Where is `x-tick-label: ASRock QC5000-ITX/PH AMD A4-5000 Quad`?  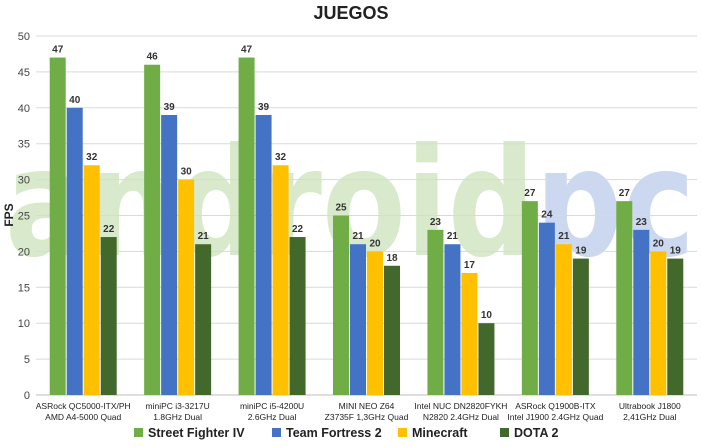 x-tick-label: ASRock QC5000-ITX/PH AMD A4-5000 Quad is located at coordinates (83, 411).